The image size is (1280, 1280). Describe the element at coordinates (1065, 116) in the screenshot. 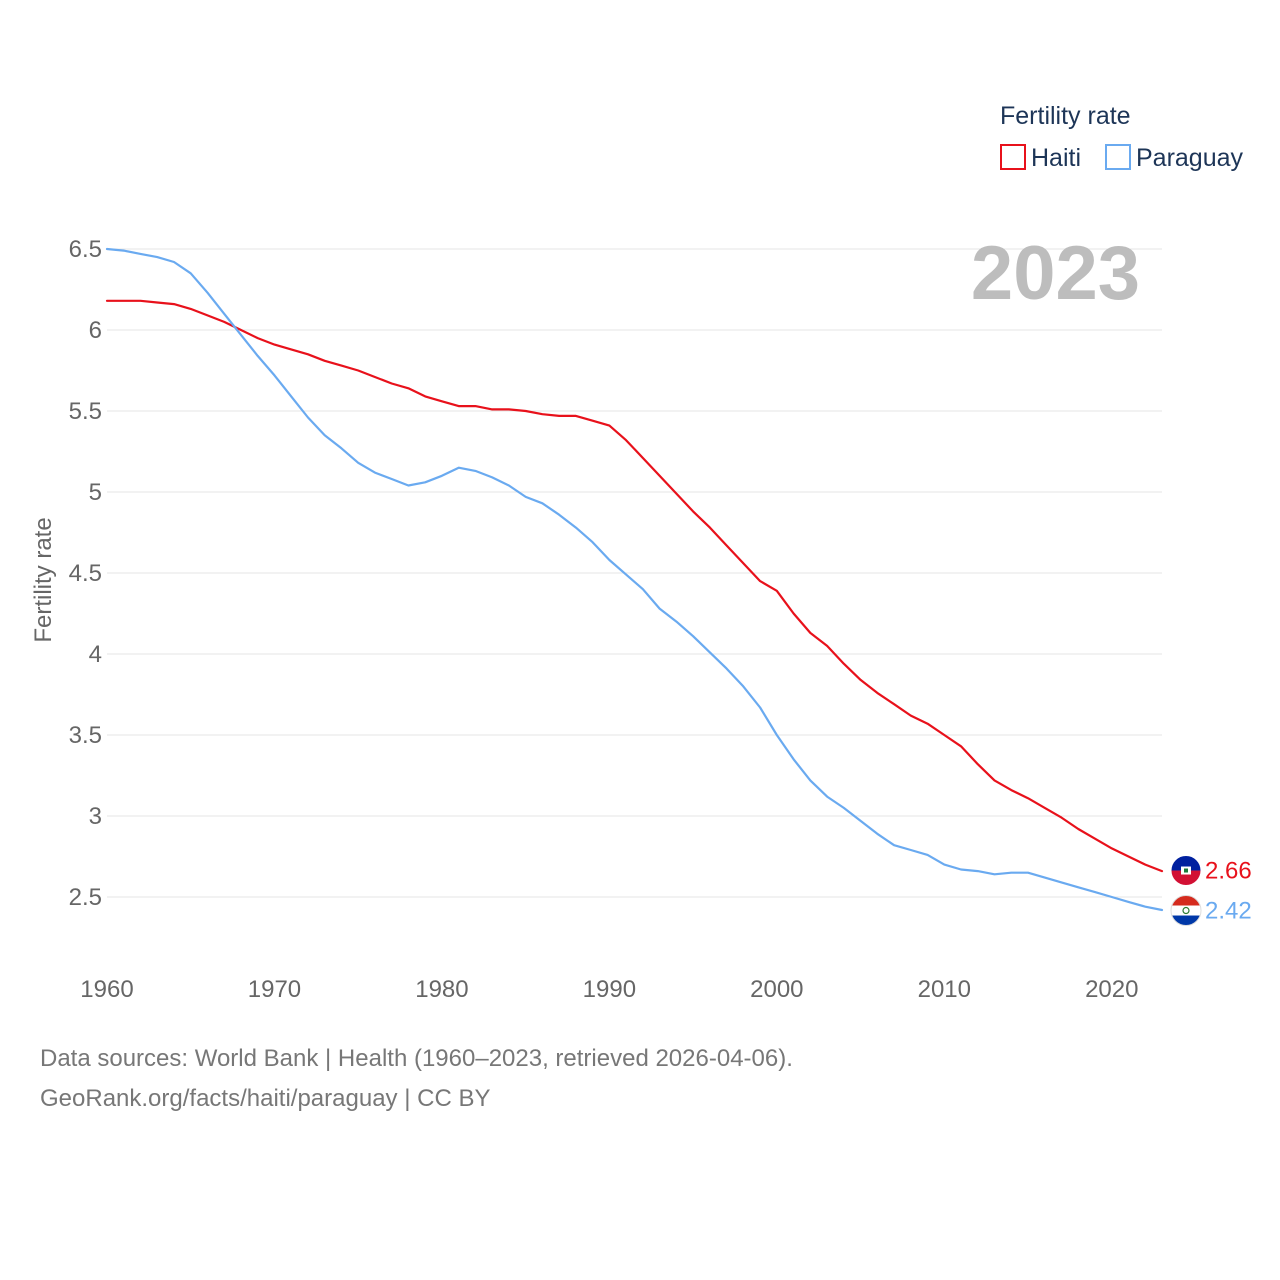

I see `legend-title: Fertility rate` at that location.